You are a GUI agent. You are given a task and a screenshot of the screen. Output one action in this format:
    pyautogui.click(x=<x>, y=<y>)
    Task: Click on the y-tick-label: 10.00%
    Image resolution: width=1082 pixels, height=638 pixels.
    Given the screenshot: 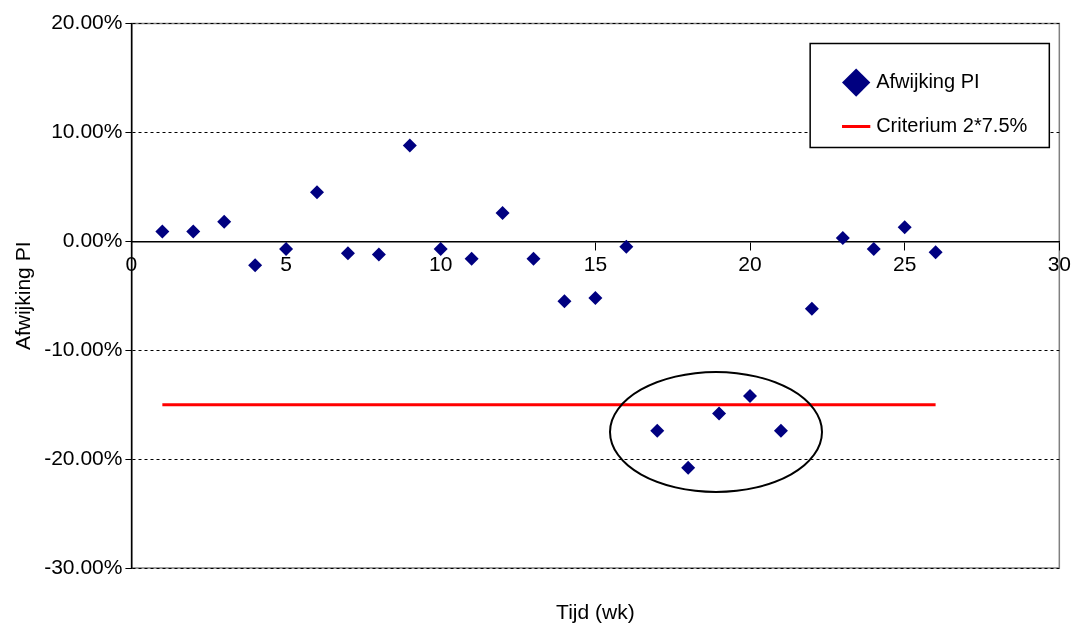 What is the action you would take?
    pyautogui.click(x=87, y=131)
    